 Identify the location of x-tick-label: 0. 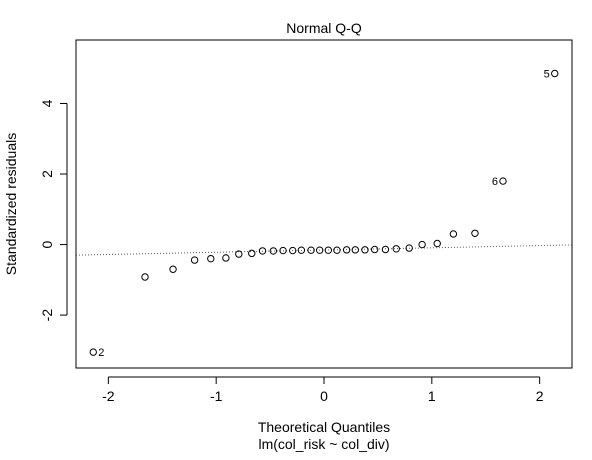
(324, 396).